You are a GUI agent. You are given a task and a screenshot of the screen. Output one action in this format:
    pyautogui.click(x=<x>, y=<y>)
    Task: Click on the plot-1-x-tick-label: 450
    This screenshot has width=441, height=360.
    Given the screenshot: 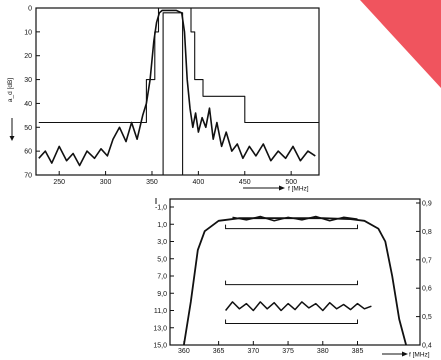 What is the action you would take?
    pyautogui.click(x=245, y=182)
    